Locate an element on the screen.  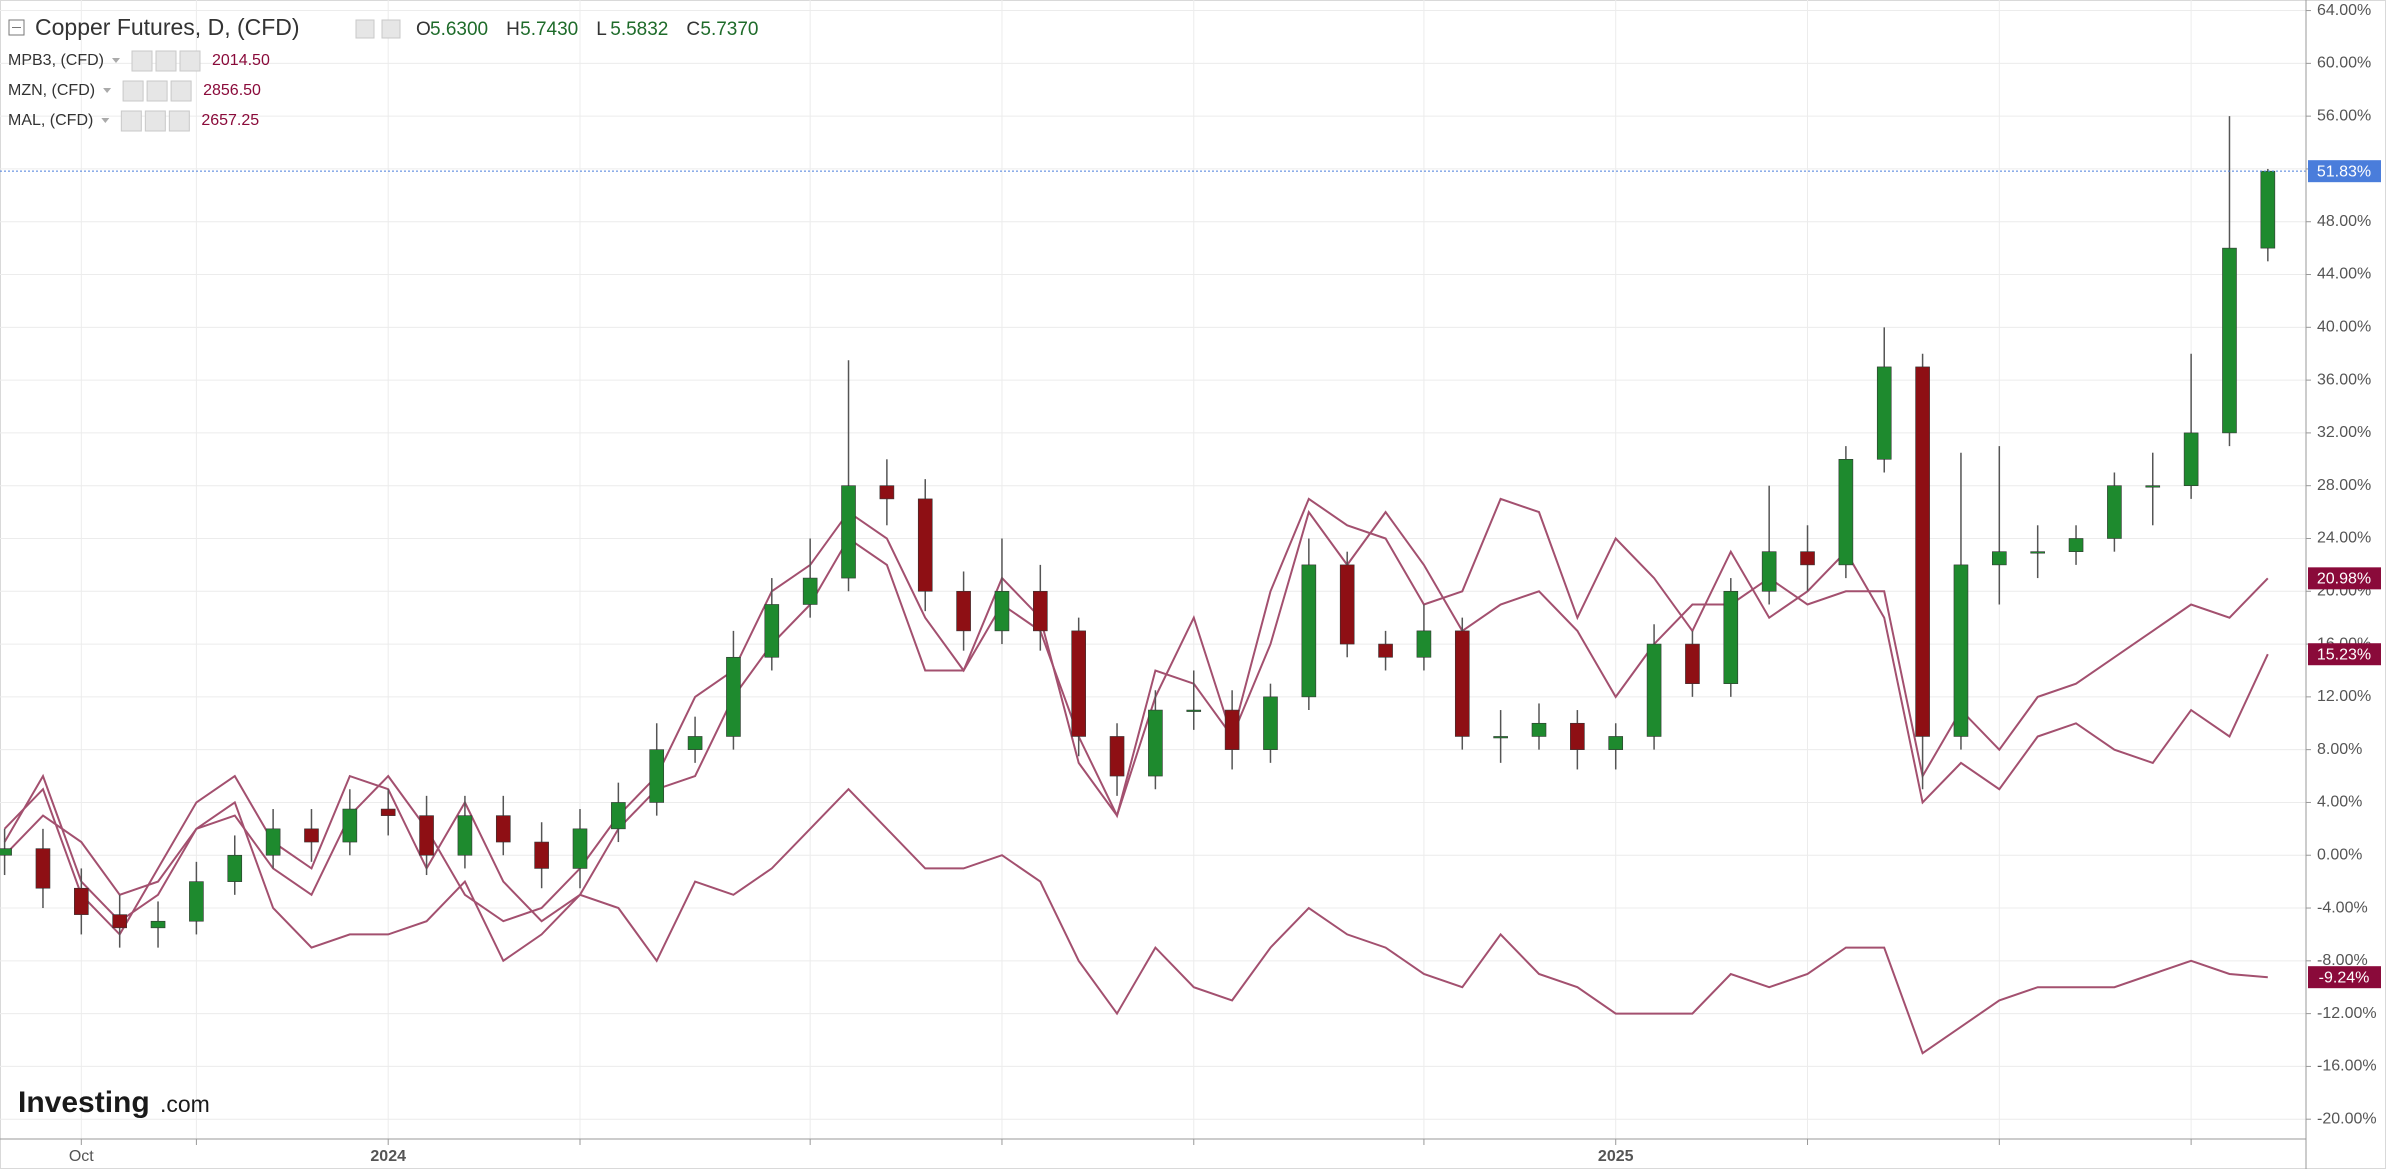
legend-price: 2014.50 is located at coordinates (241, 60).